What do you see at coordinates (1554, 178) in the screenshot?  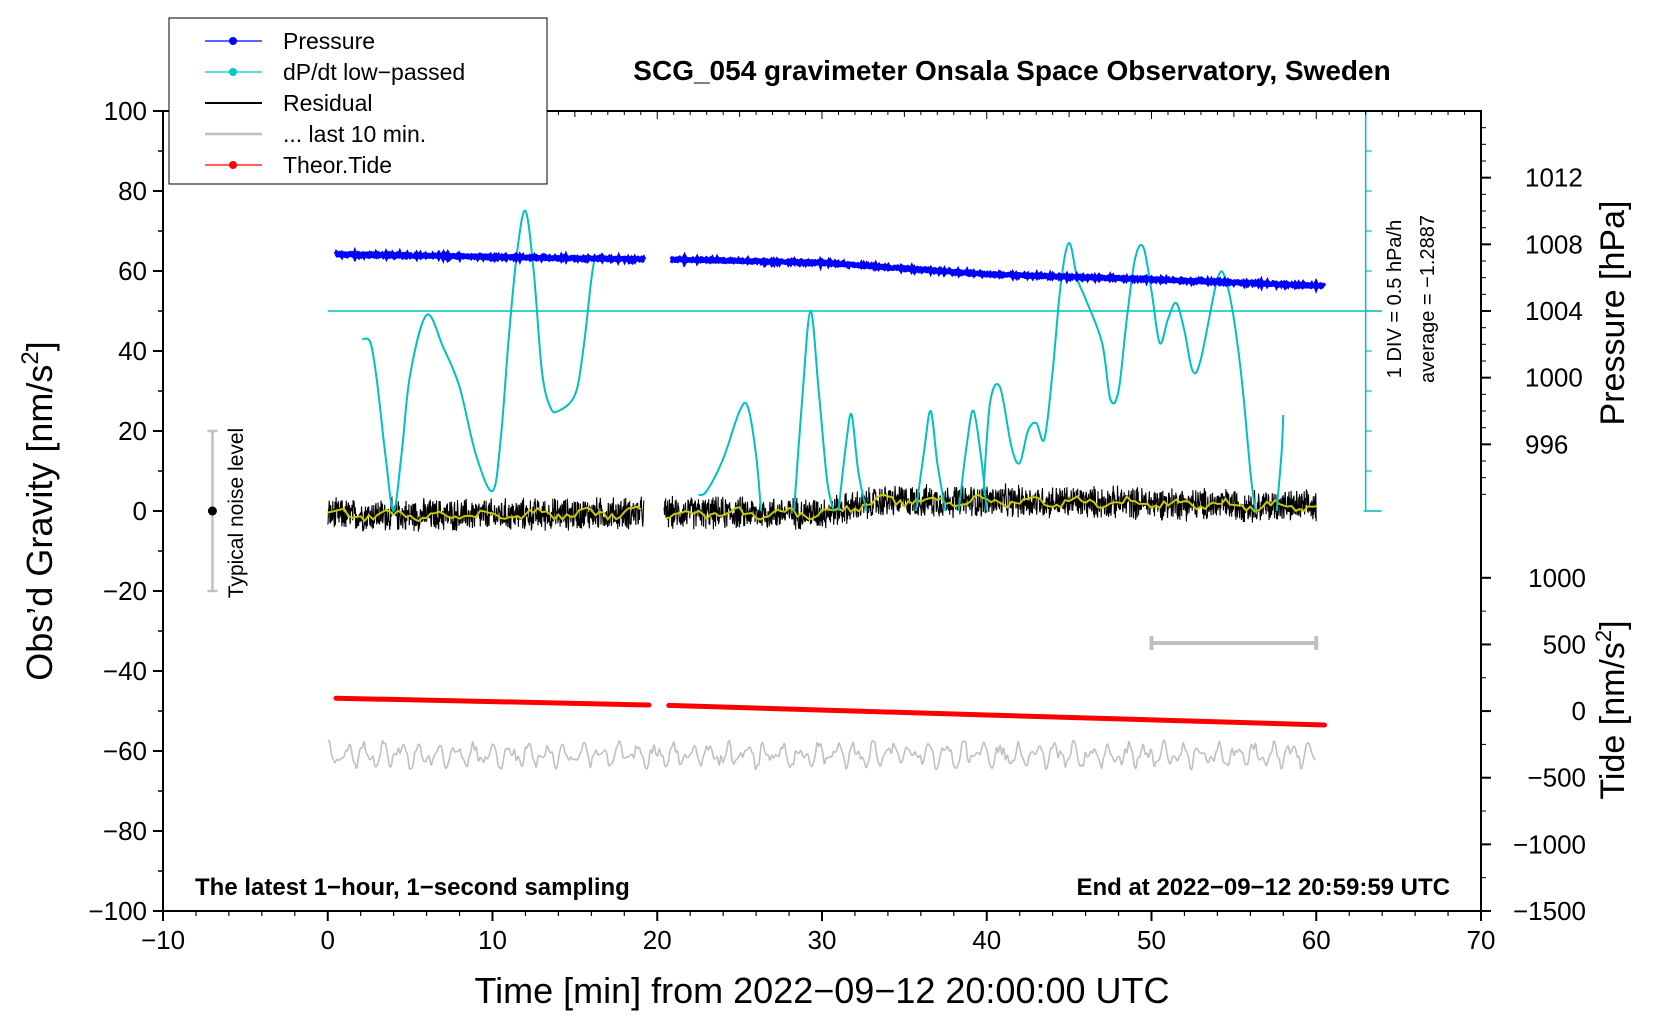 I see `pressure-tick-label: 1012` at bounding box center [1554, 178].